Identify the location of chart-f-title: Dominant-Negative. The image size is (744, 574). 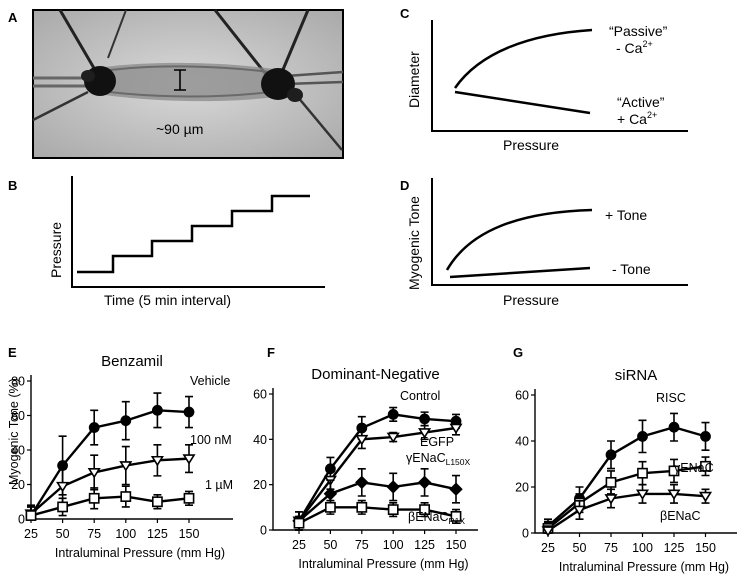
(375, 374).